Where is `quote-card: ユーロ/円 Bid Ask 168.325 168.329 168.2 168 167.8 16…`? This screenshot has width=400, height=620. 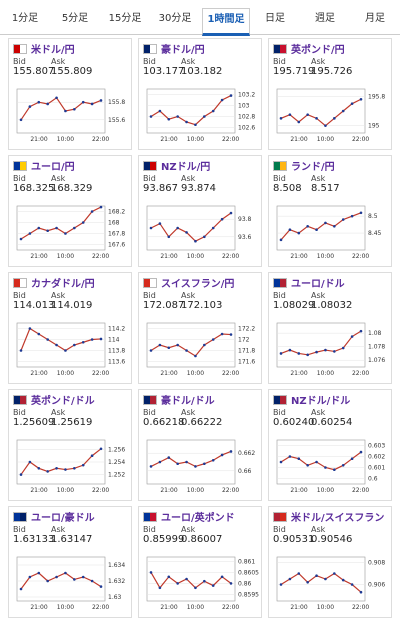 quote-card: ユーロ/円 Bid Ask 168.325 168.329 168.2 168 167.8 16… is located at coordinates (70, 211).